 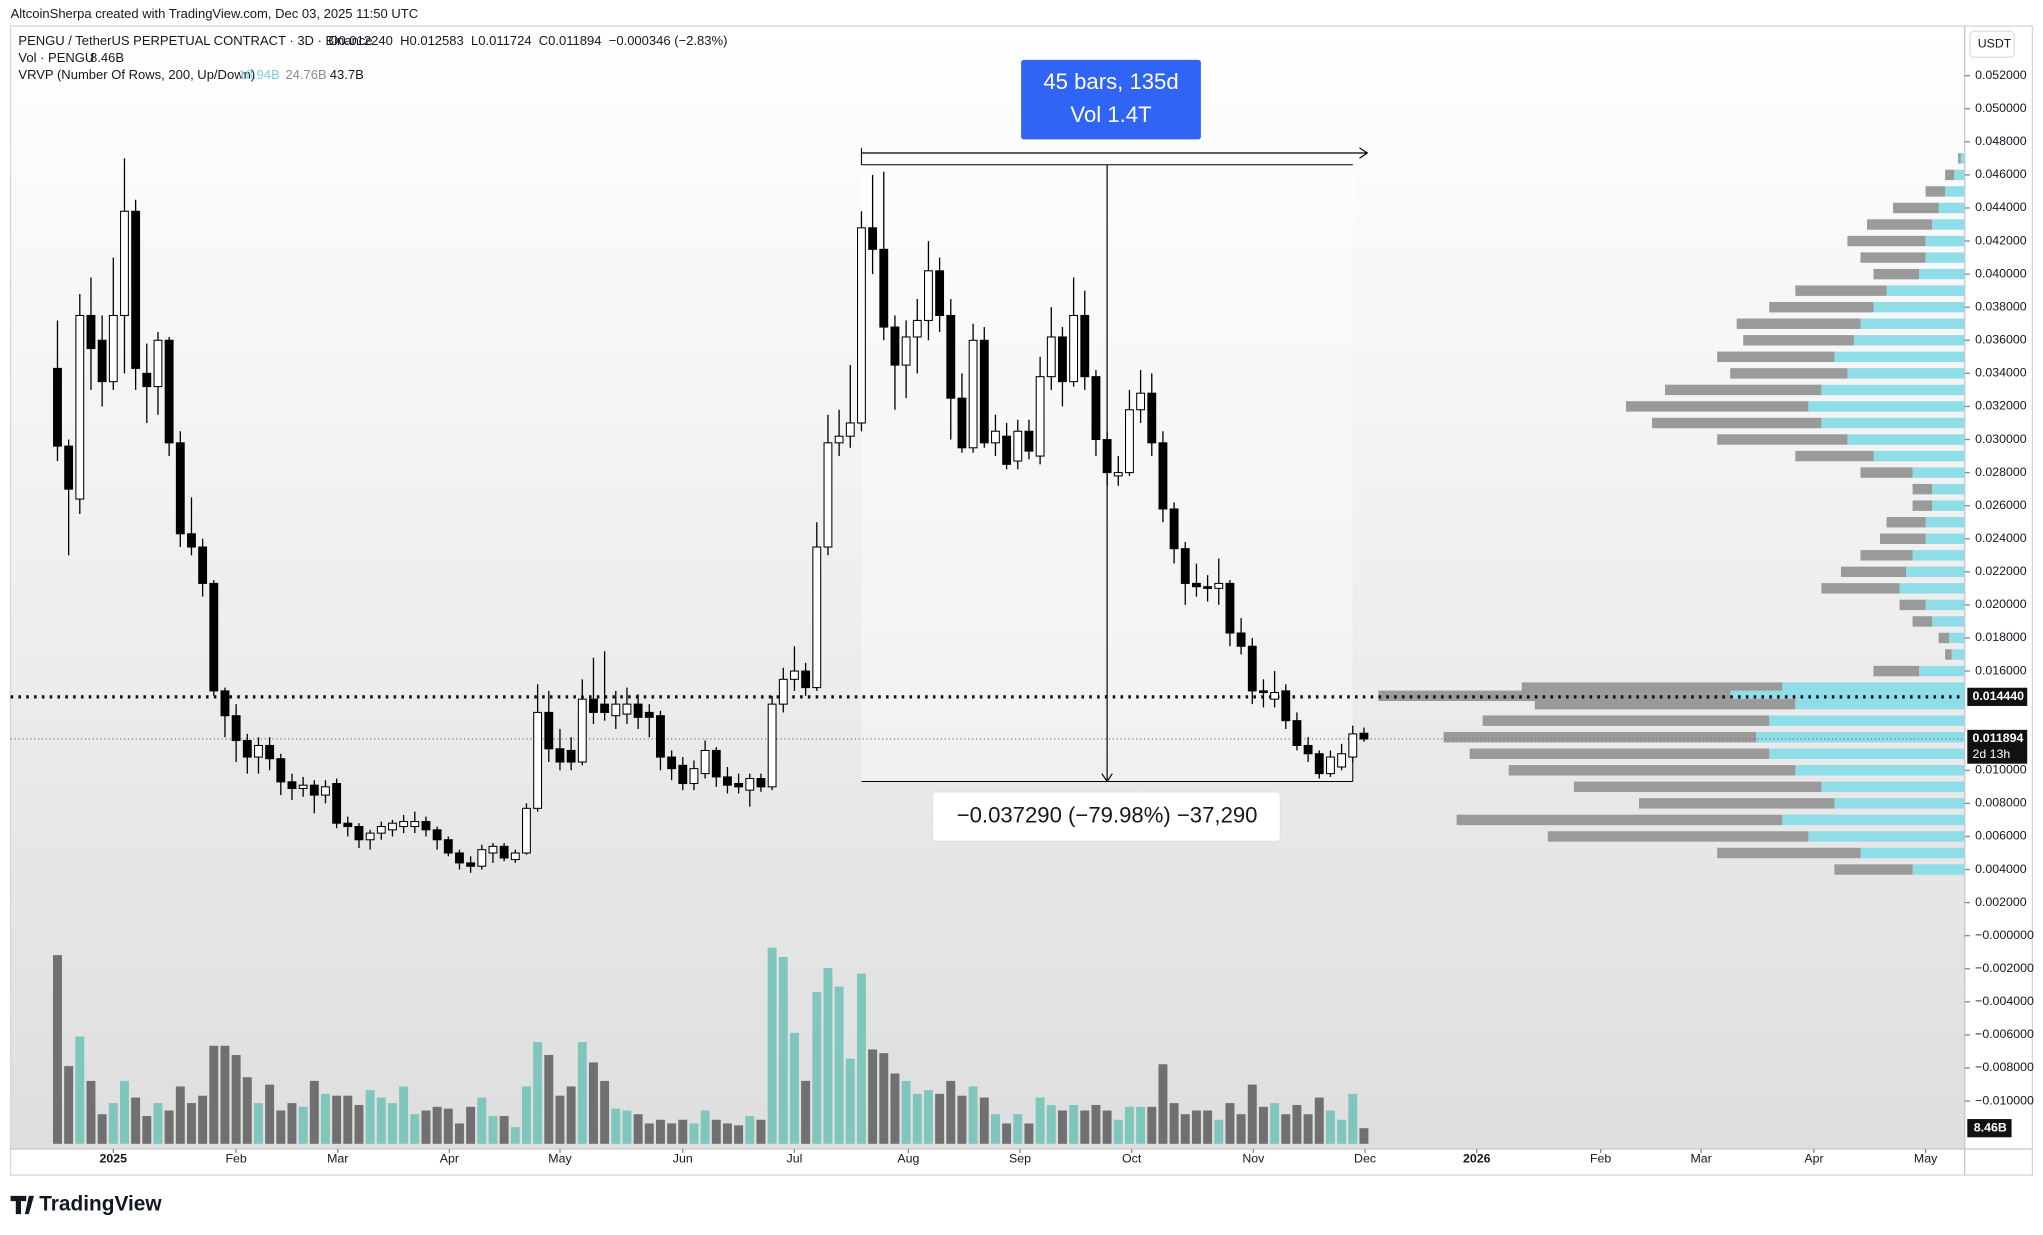 I want to click on y-tick-label: −0.006000, so click(x=2004, y=1034).